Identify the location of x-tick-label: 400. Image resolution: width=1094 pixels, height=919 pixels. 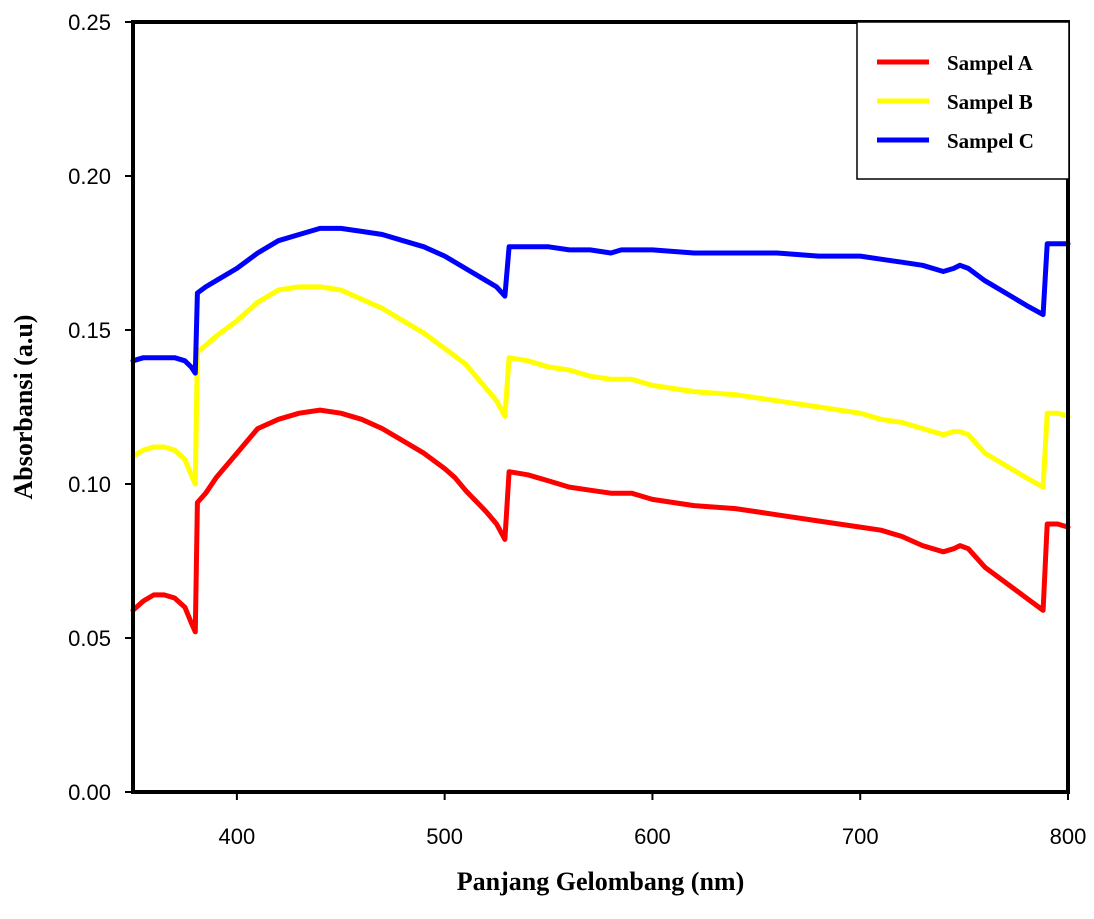
(237, 836).